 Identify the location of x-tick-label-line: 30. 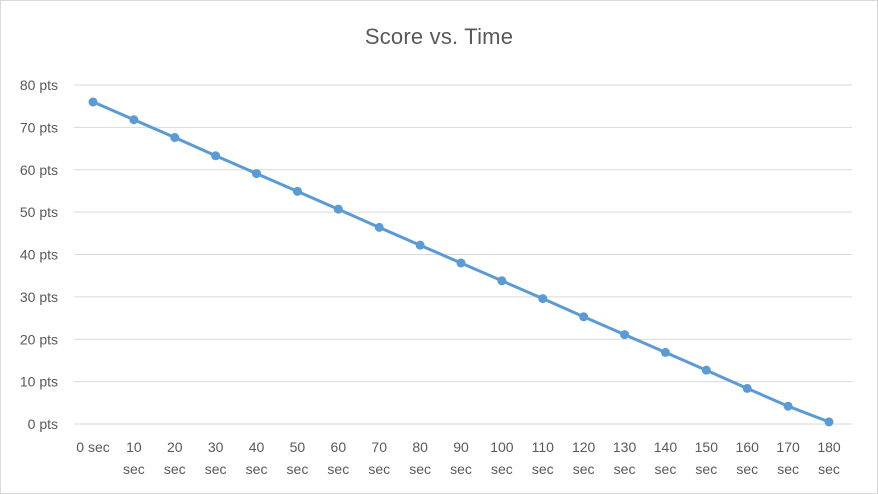
(216, 447).